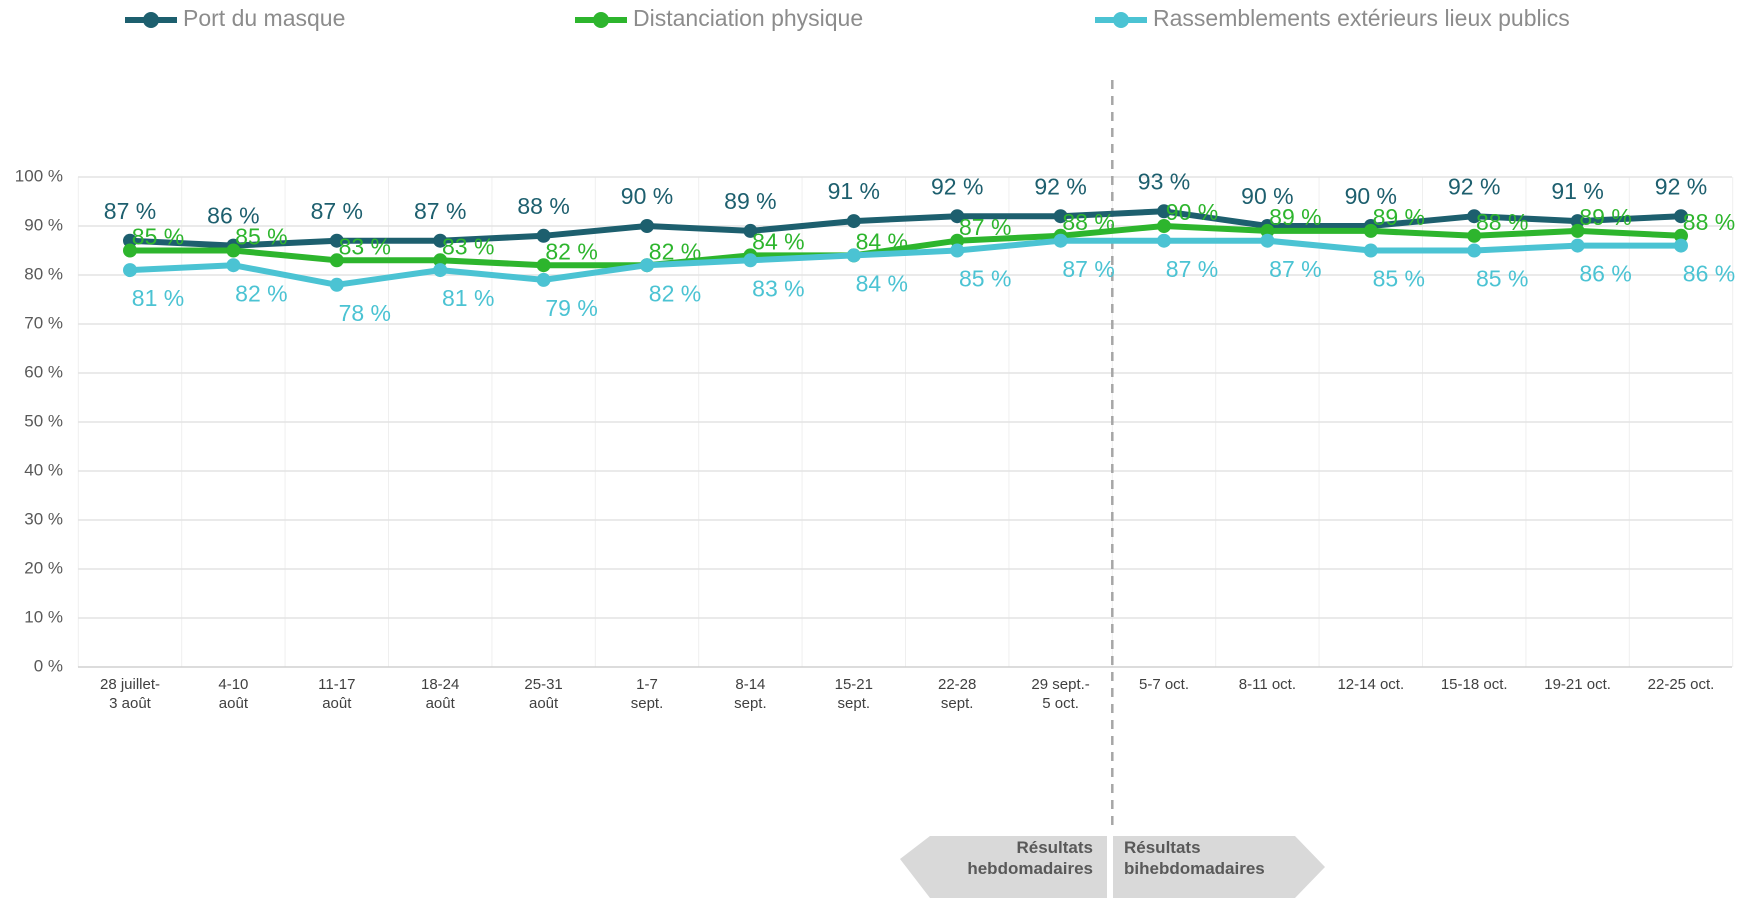 This screenshot has width=1758, height=898. What do you see at coordinates (1577, 684) in the screenshot?
I see `x-tick-label: 19-21 oct.` at bounding box center [1577, 684].